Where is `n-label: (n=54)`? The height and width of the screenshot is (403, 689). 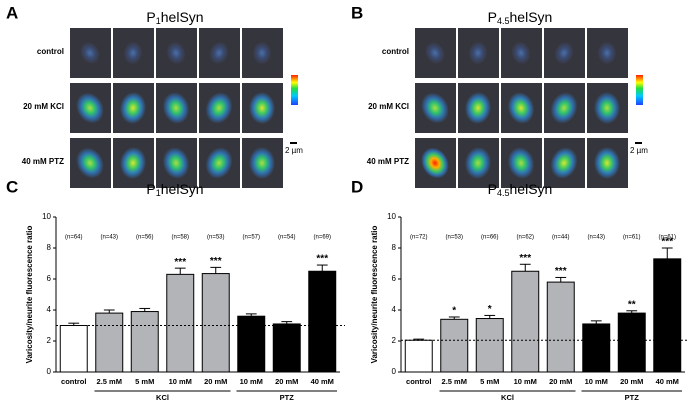 n-label: (n=54) is located at coordinates (287, 238).